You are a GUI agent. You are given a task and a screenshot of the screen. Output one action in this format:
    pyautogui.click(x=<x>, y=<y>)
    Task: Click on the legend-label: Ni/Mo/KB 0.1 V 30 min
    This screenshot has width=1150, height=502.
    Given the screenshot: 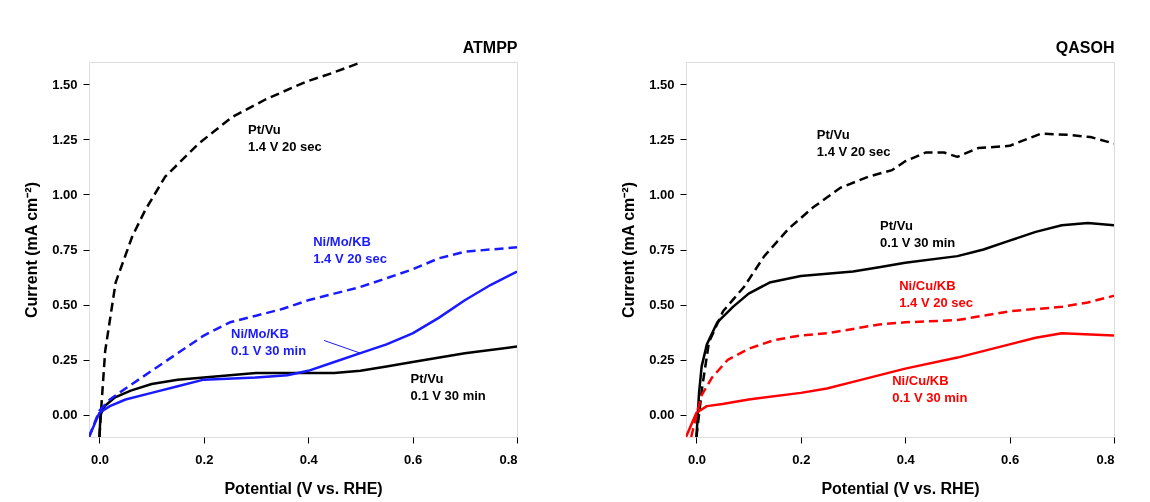 What is the action you would take?
    pyautogui.click(x=269, y=342)
    